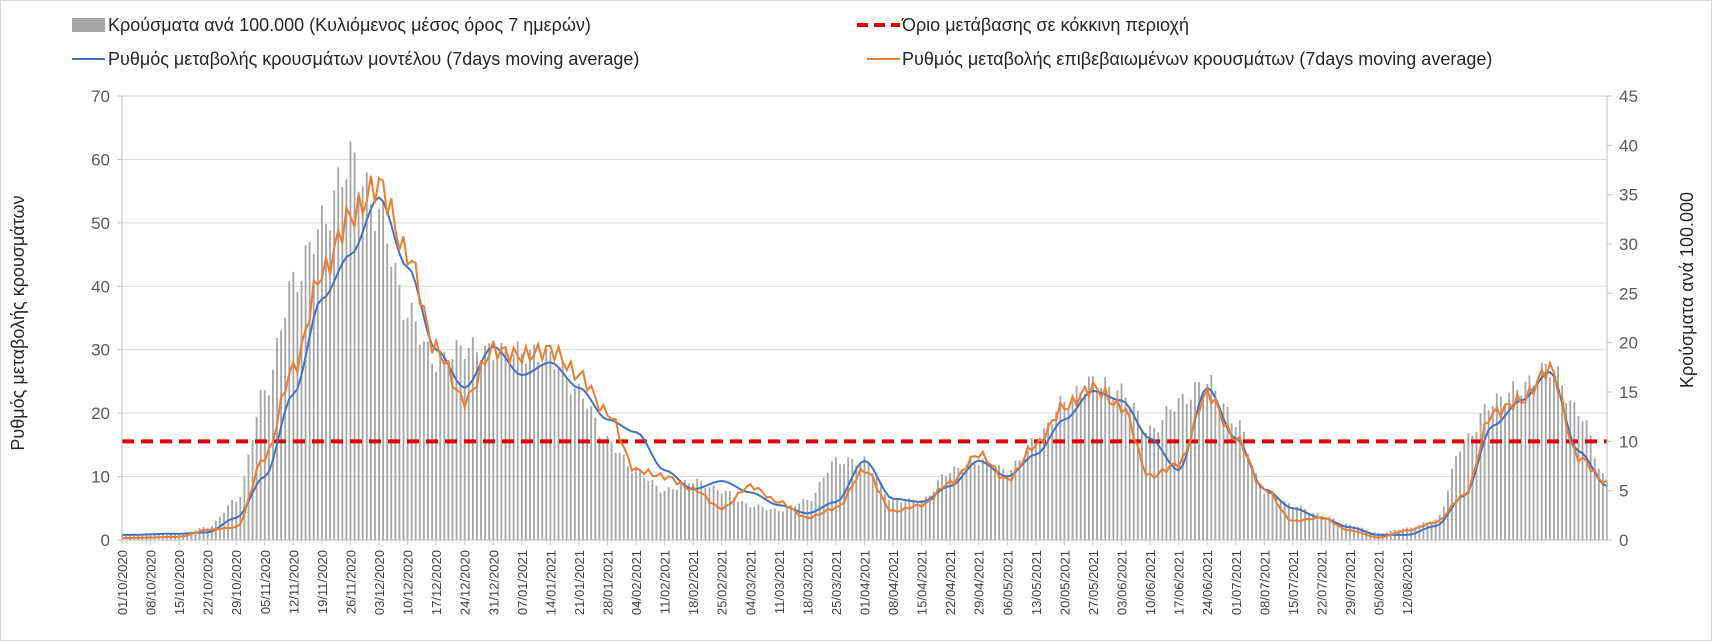 The image size is (1712, 641). What do you see at coordinates (436, 582) in the screenshot?
I see `x-tick-label: 17/12/2020` at bounding box center [436, 582].